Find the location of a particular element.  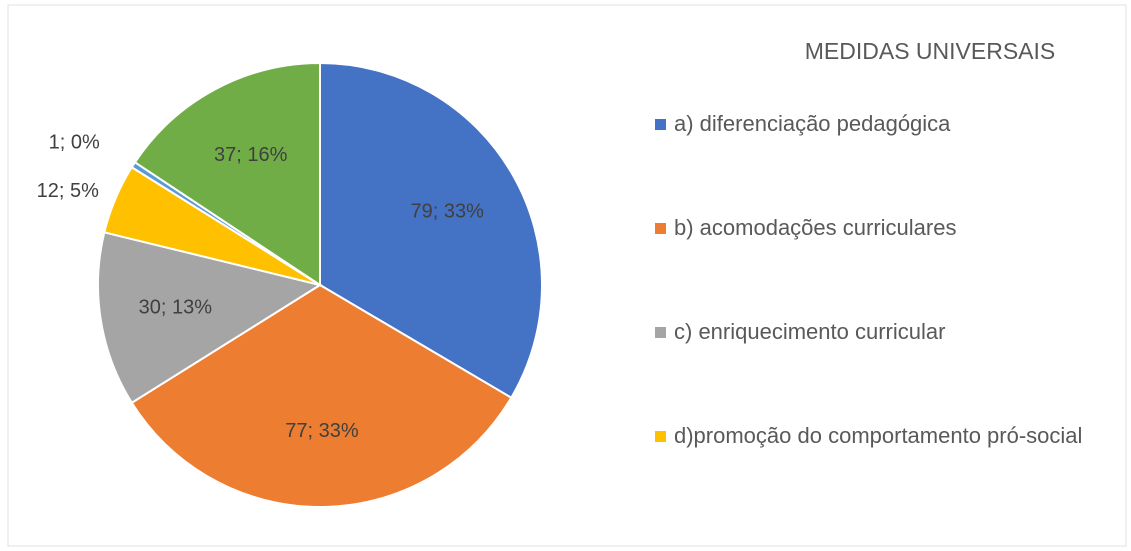

data-label: 12; 5% is located at coordinates (68, 191).